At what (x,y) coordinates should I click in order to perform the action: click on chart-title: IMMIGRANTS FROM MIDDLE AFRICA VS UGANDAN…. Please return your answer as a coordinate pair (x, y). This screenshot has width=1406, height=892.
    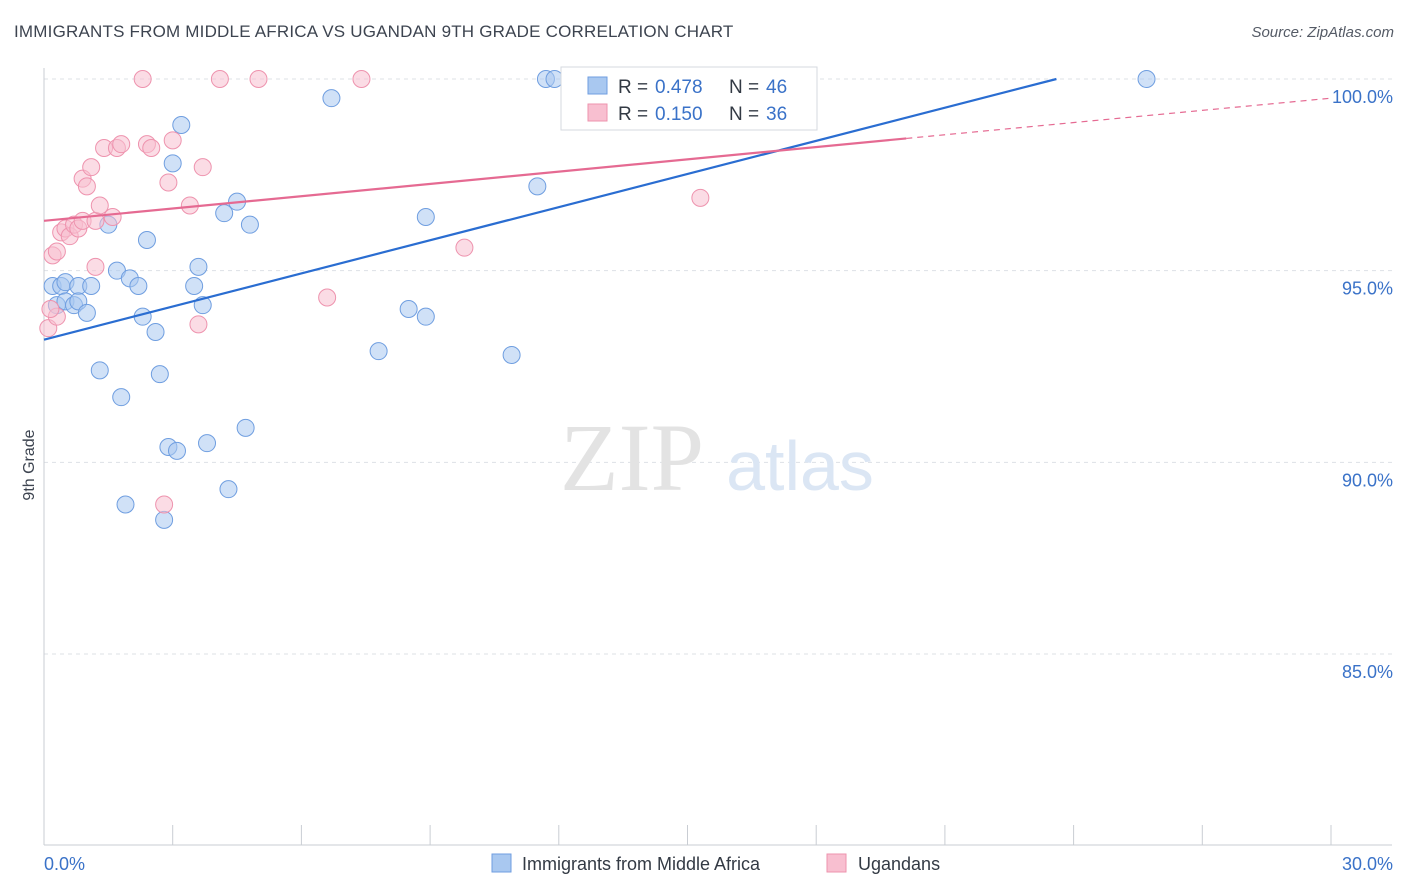
    Looking at the image, I should click on (374, 31).